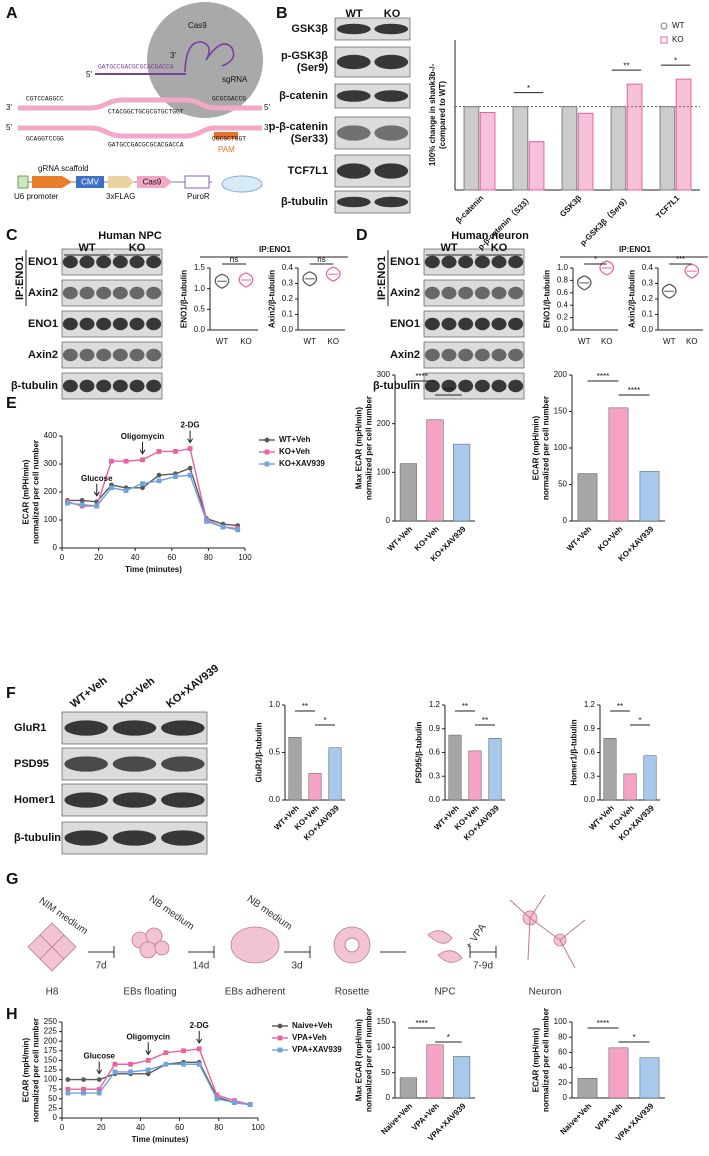  I want to click on cas9-label: Cas9, so click(197, 25).